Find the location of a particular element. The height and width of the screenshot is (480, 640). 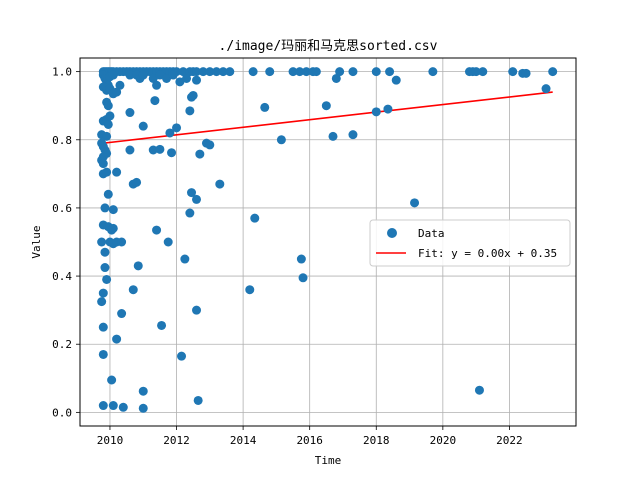

legend-marker-data is located at coordinates (392, 233).